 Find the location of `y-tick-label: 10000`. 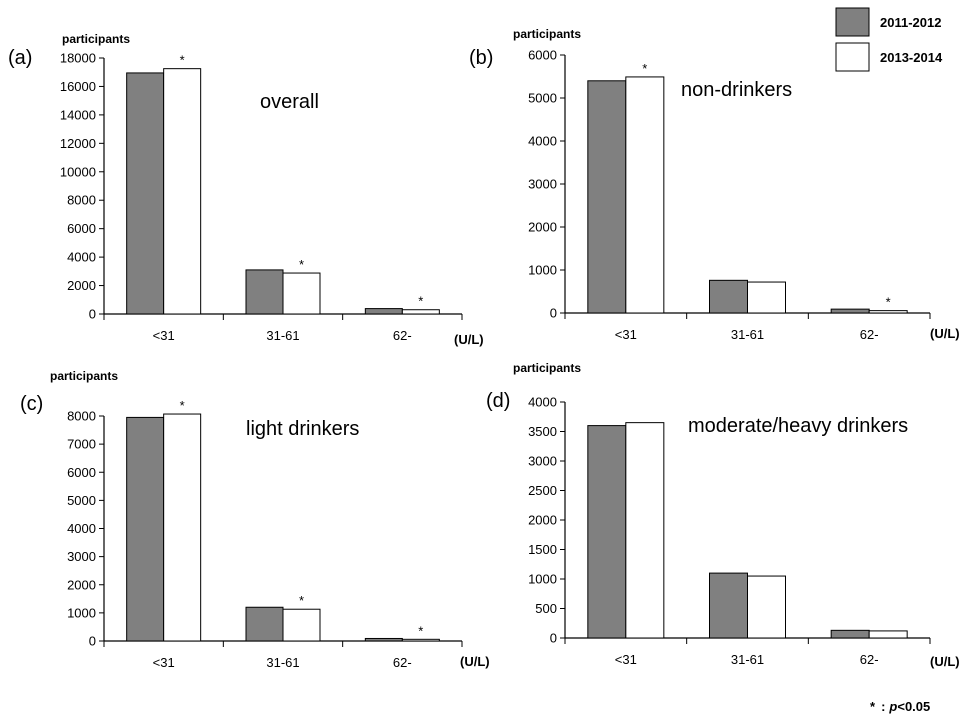

y-tick-label: 10000 is located at coordinates (78, 171).